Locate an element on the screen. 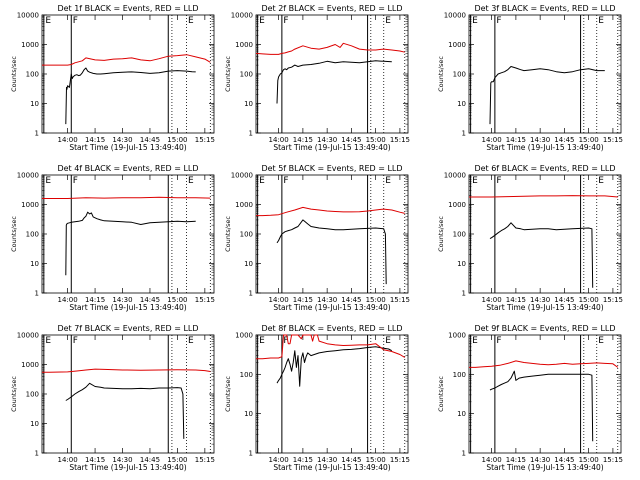 Image resolution: width=640 pixels, height=480 pixels. panel-title: Det 1f BLACK = Events, RED = LLD is located at coordinates (127, 8).